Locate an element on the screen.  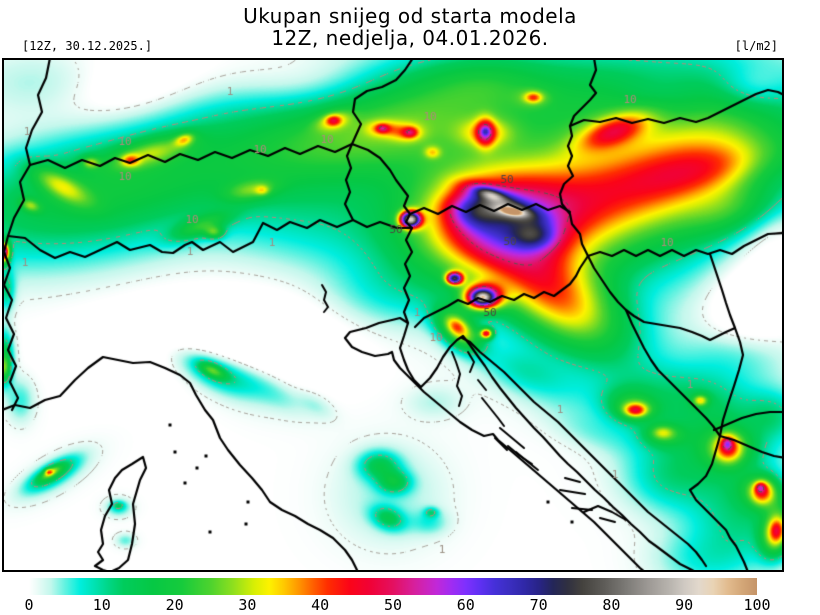
units-label: [l/m2] is located at coordinates (756, 46).